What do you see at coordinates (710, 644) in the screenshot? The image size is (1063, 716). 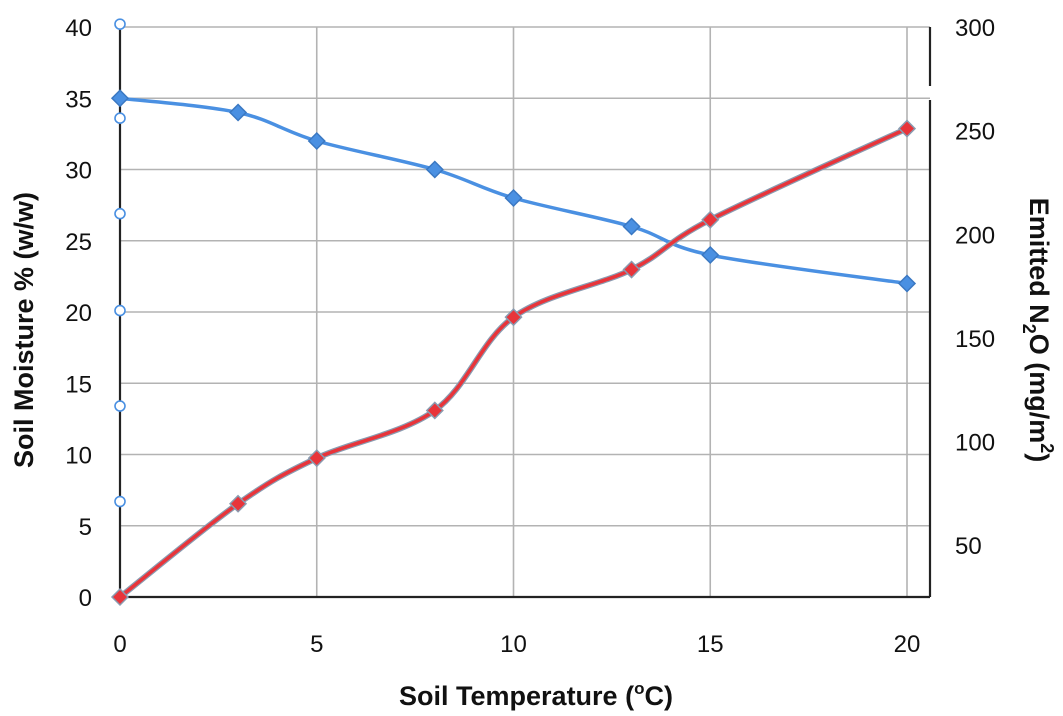 I see `x-tick-label-15: 15` at bounding box center [710, 644].